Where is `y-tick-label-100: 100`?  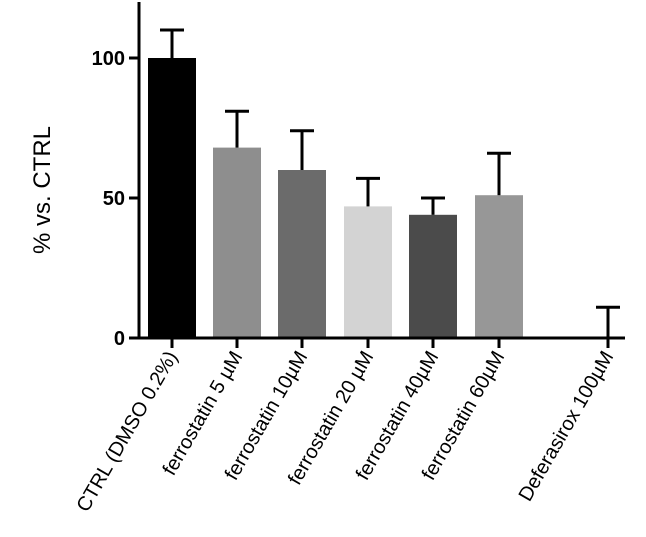 y-tick-label-100: 100 is located at coordinates (108, 59).